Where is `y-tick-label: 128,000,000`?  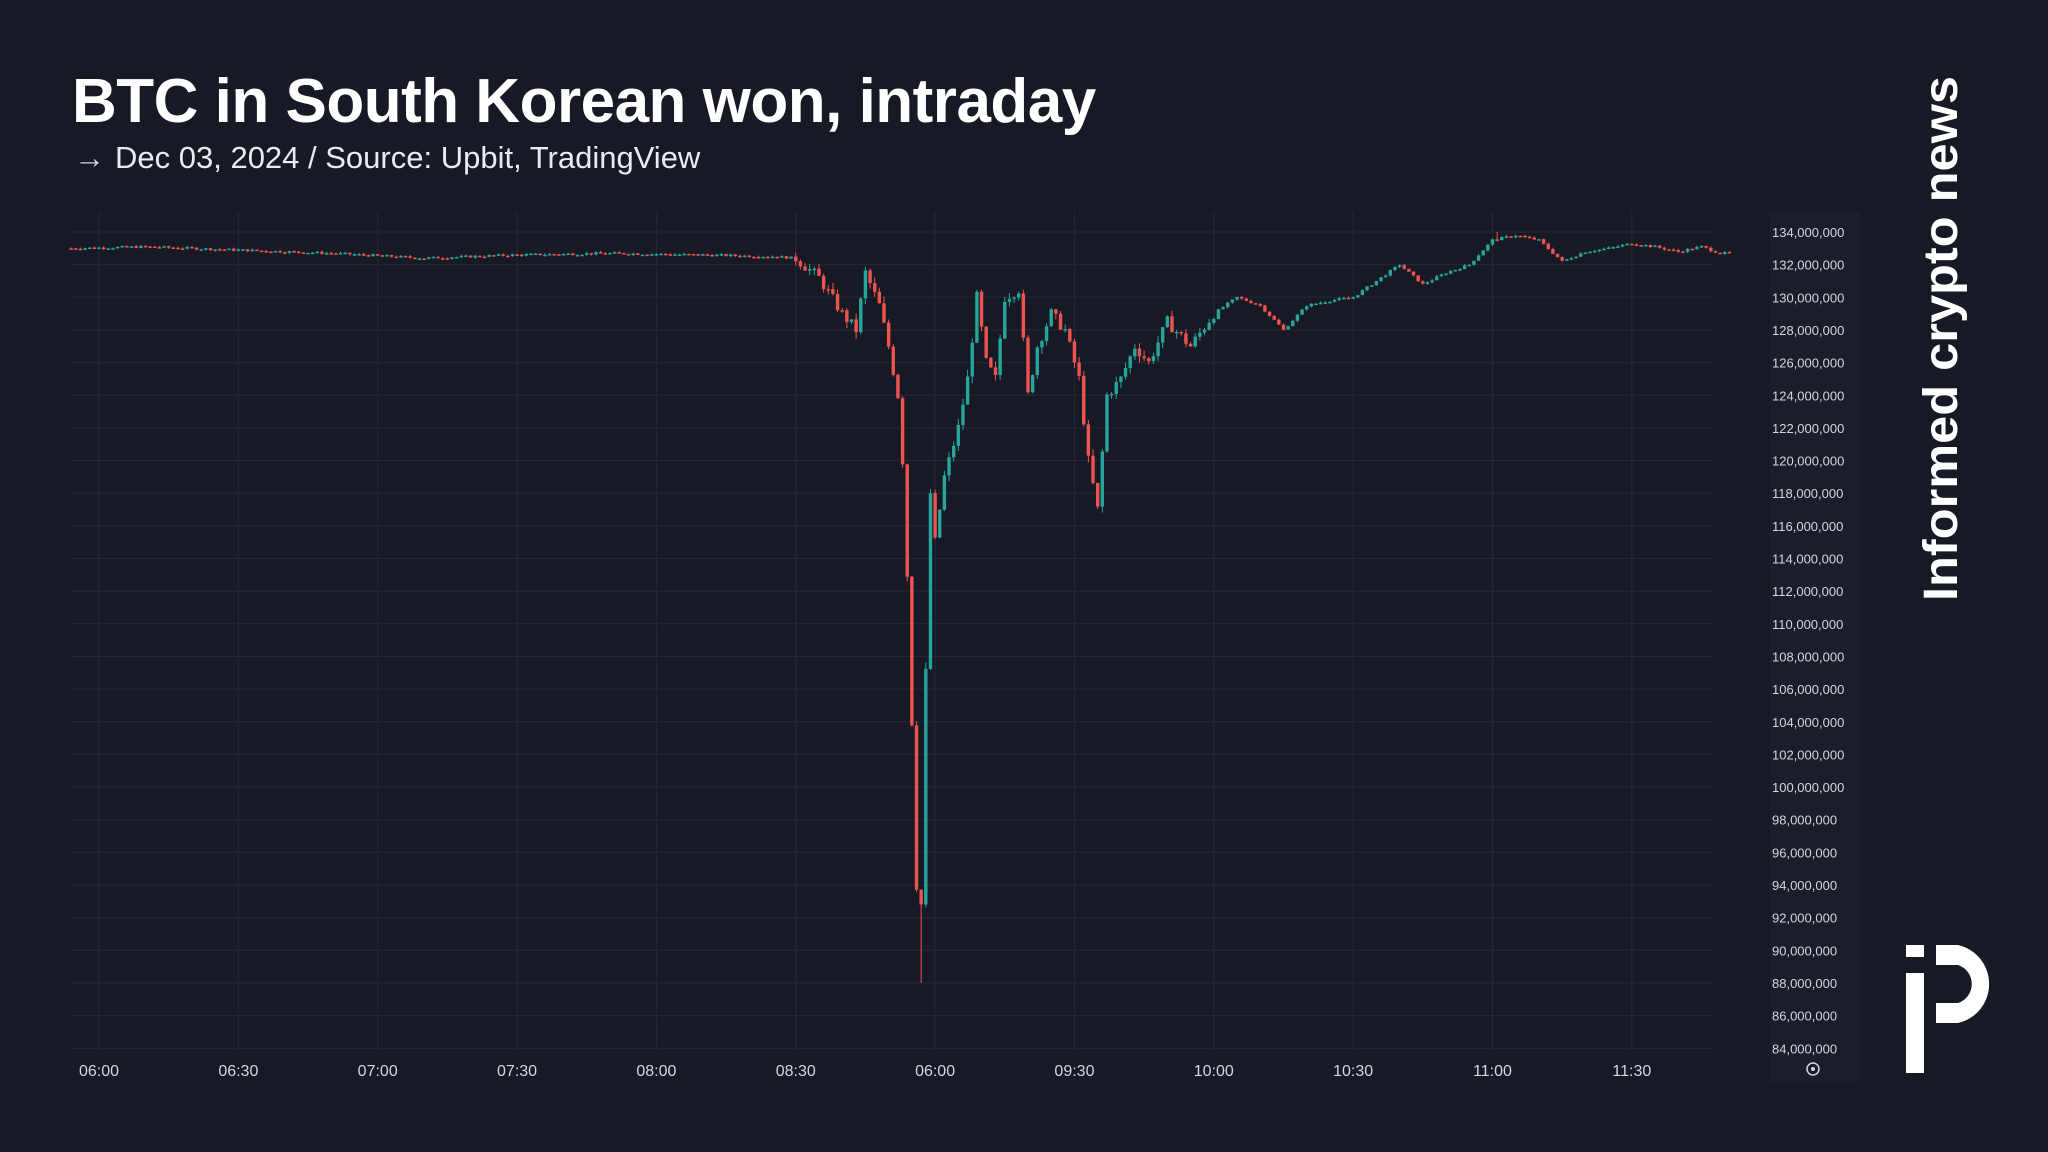
y-tick-label: 128,000,000 is located at coordinates (1808, 330).